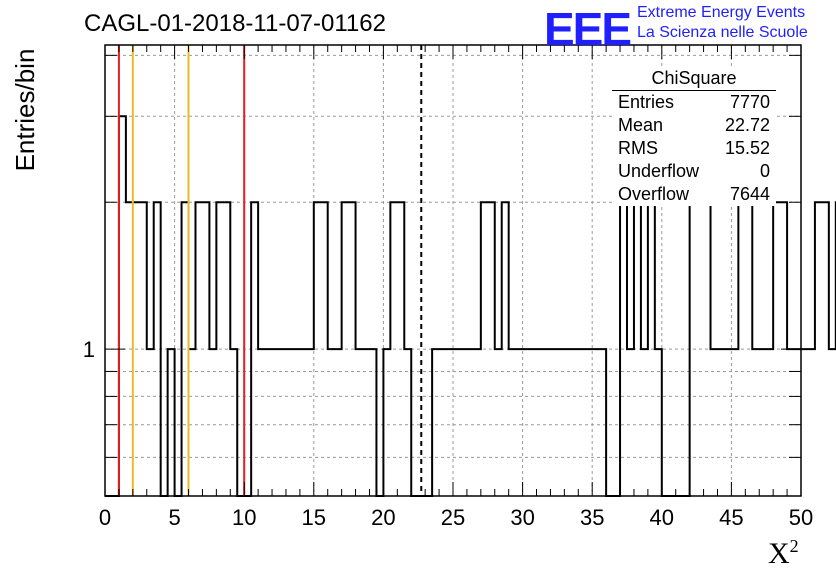 Image resolution: width=836 pixels, height=572 pixels. I want to click on stats-row: Underflow 0, so click(694, 171).